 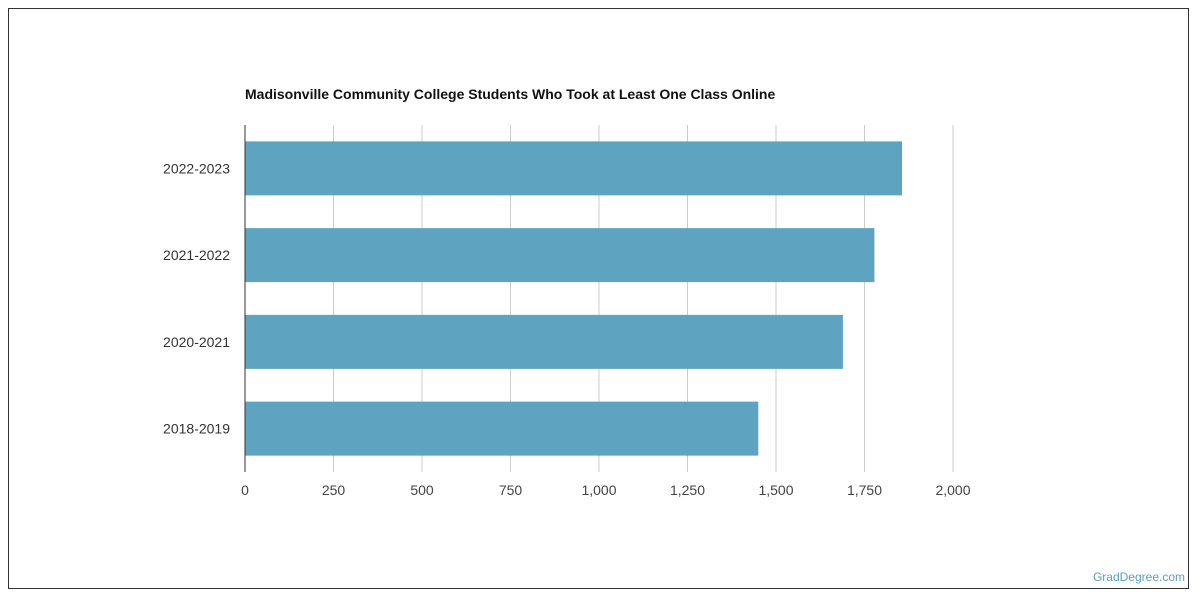 What do you see at coordinates (196, 429) in the screenshot?
I see `y-category-label: 2018-2019` at bounding box center [196, 429].